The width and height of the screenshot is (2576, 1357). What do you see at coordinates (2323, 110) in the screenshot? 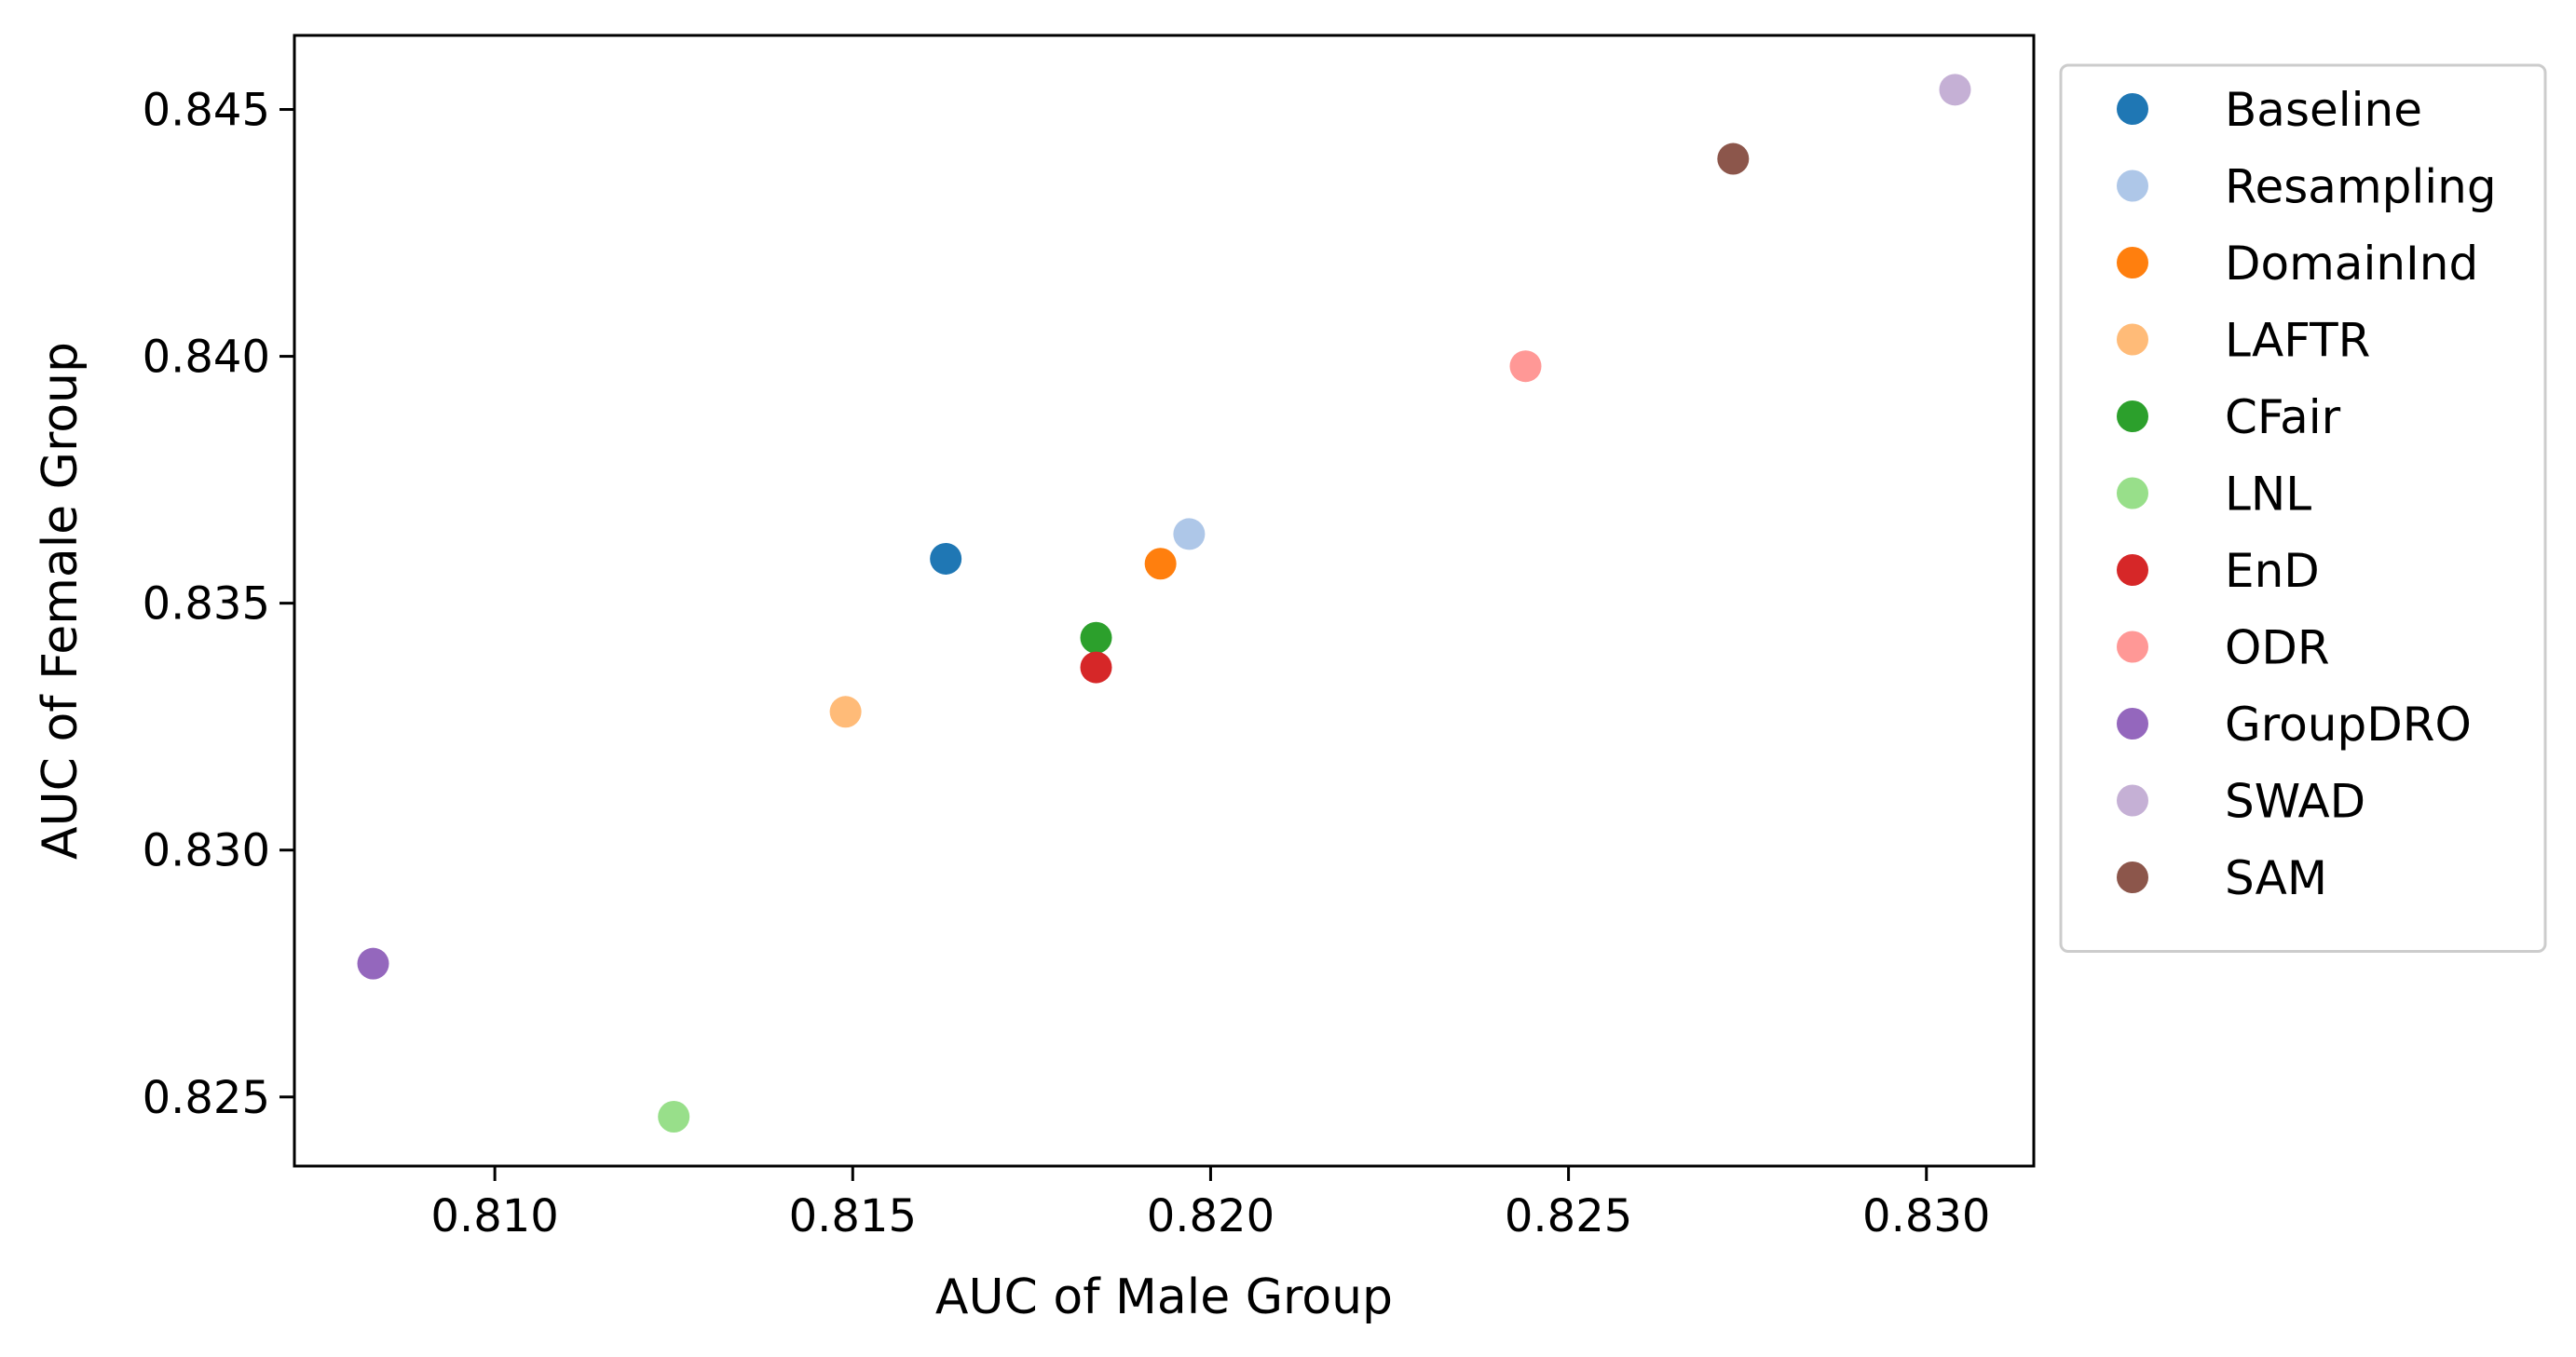
I see `legend-label-baseline: Baseline` at bounding box center [2323, 110].